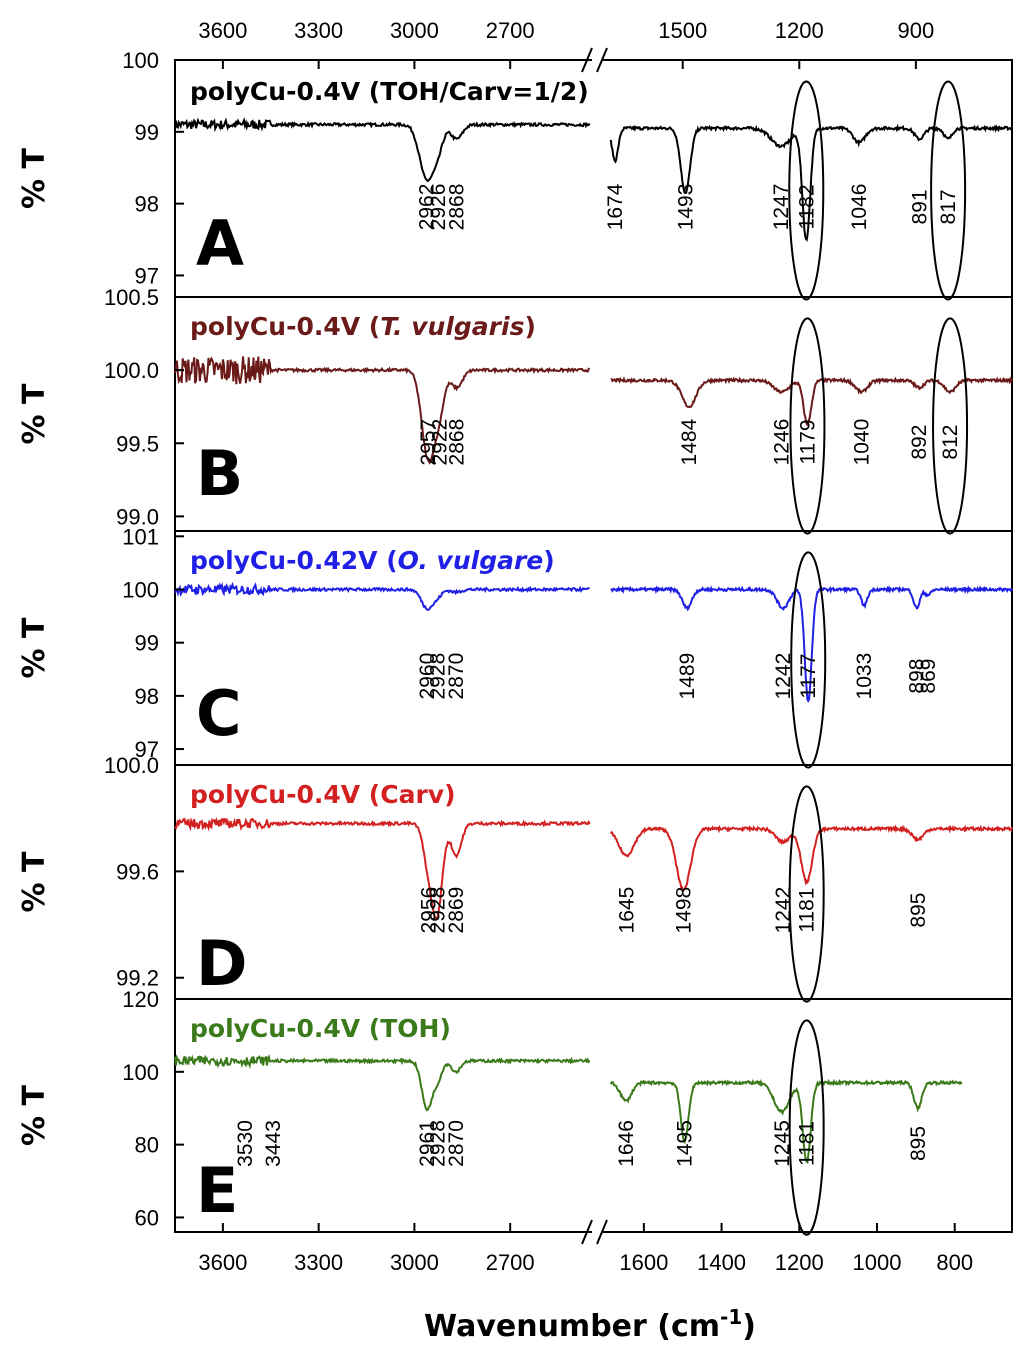  Describe the element at coordinates (273, 1143) in the screenshot. I see `peak-label: 3443` at that location.